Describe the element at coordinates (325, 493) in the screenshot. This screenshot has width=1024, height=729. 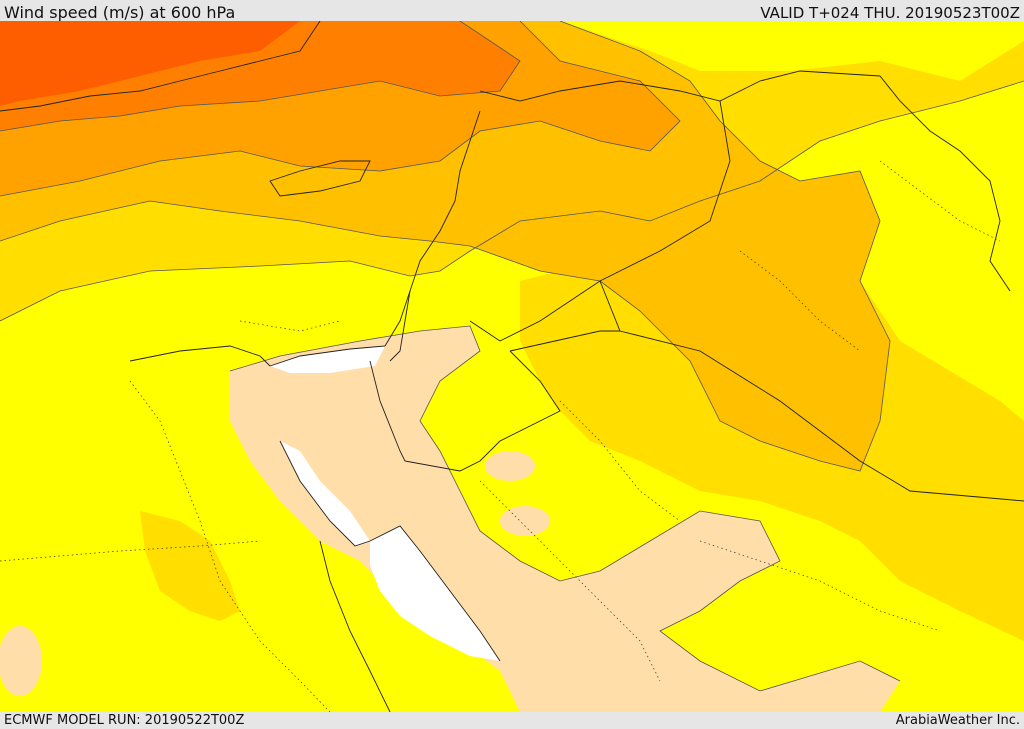
I see `below-band-gulf-of-suez` at that location.